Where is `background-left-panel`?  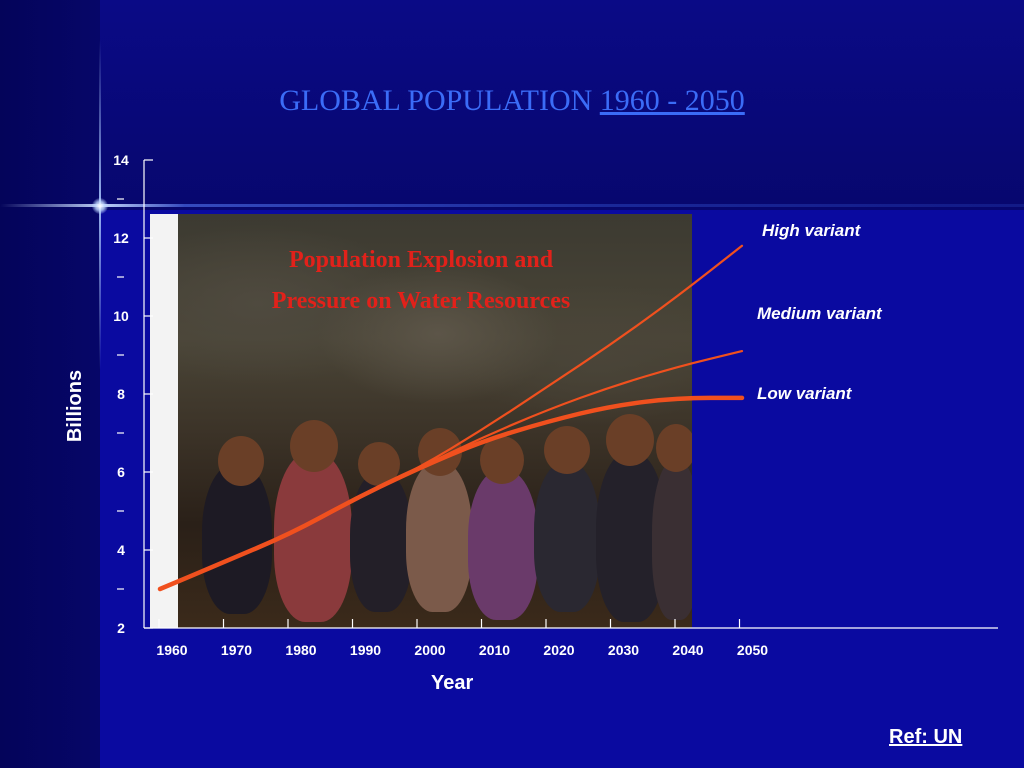 background-left-panel is located at coordinates (50, 384).